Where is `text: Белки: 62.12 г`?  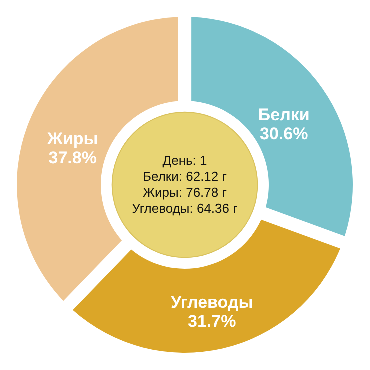 text: Белки: 62.12 г is located at coordinates (185, 176).